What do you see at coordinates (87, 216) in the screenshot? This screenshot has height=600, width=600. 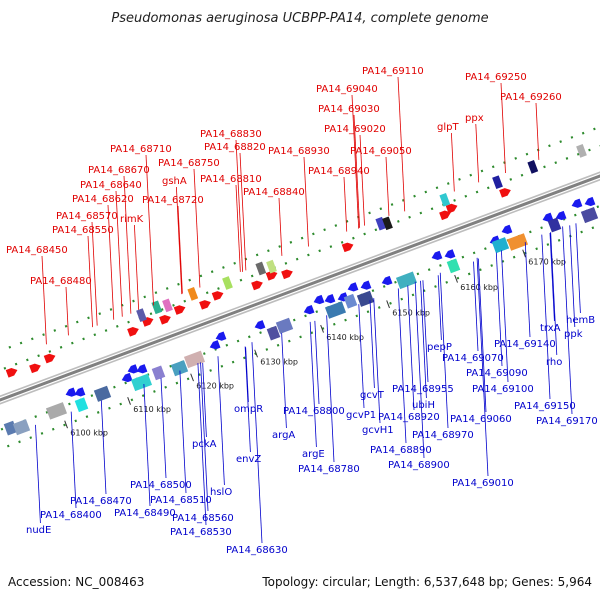 I see `gene-label: PA14_68570` at bounding box center [87, 216].